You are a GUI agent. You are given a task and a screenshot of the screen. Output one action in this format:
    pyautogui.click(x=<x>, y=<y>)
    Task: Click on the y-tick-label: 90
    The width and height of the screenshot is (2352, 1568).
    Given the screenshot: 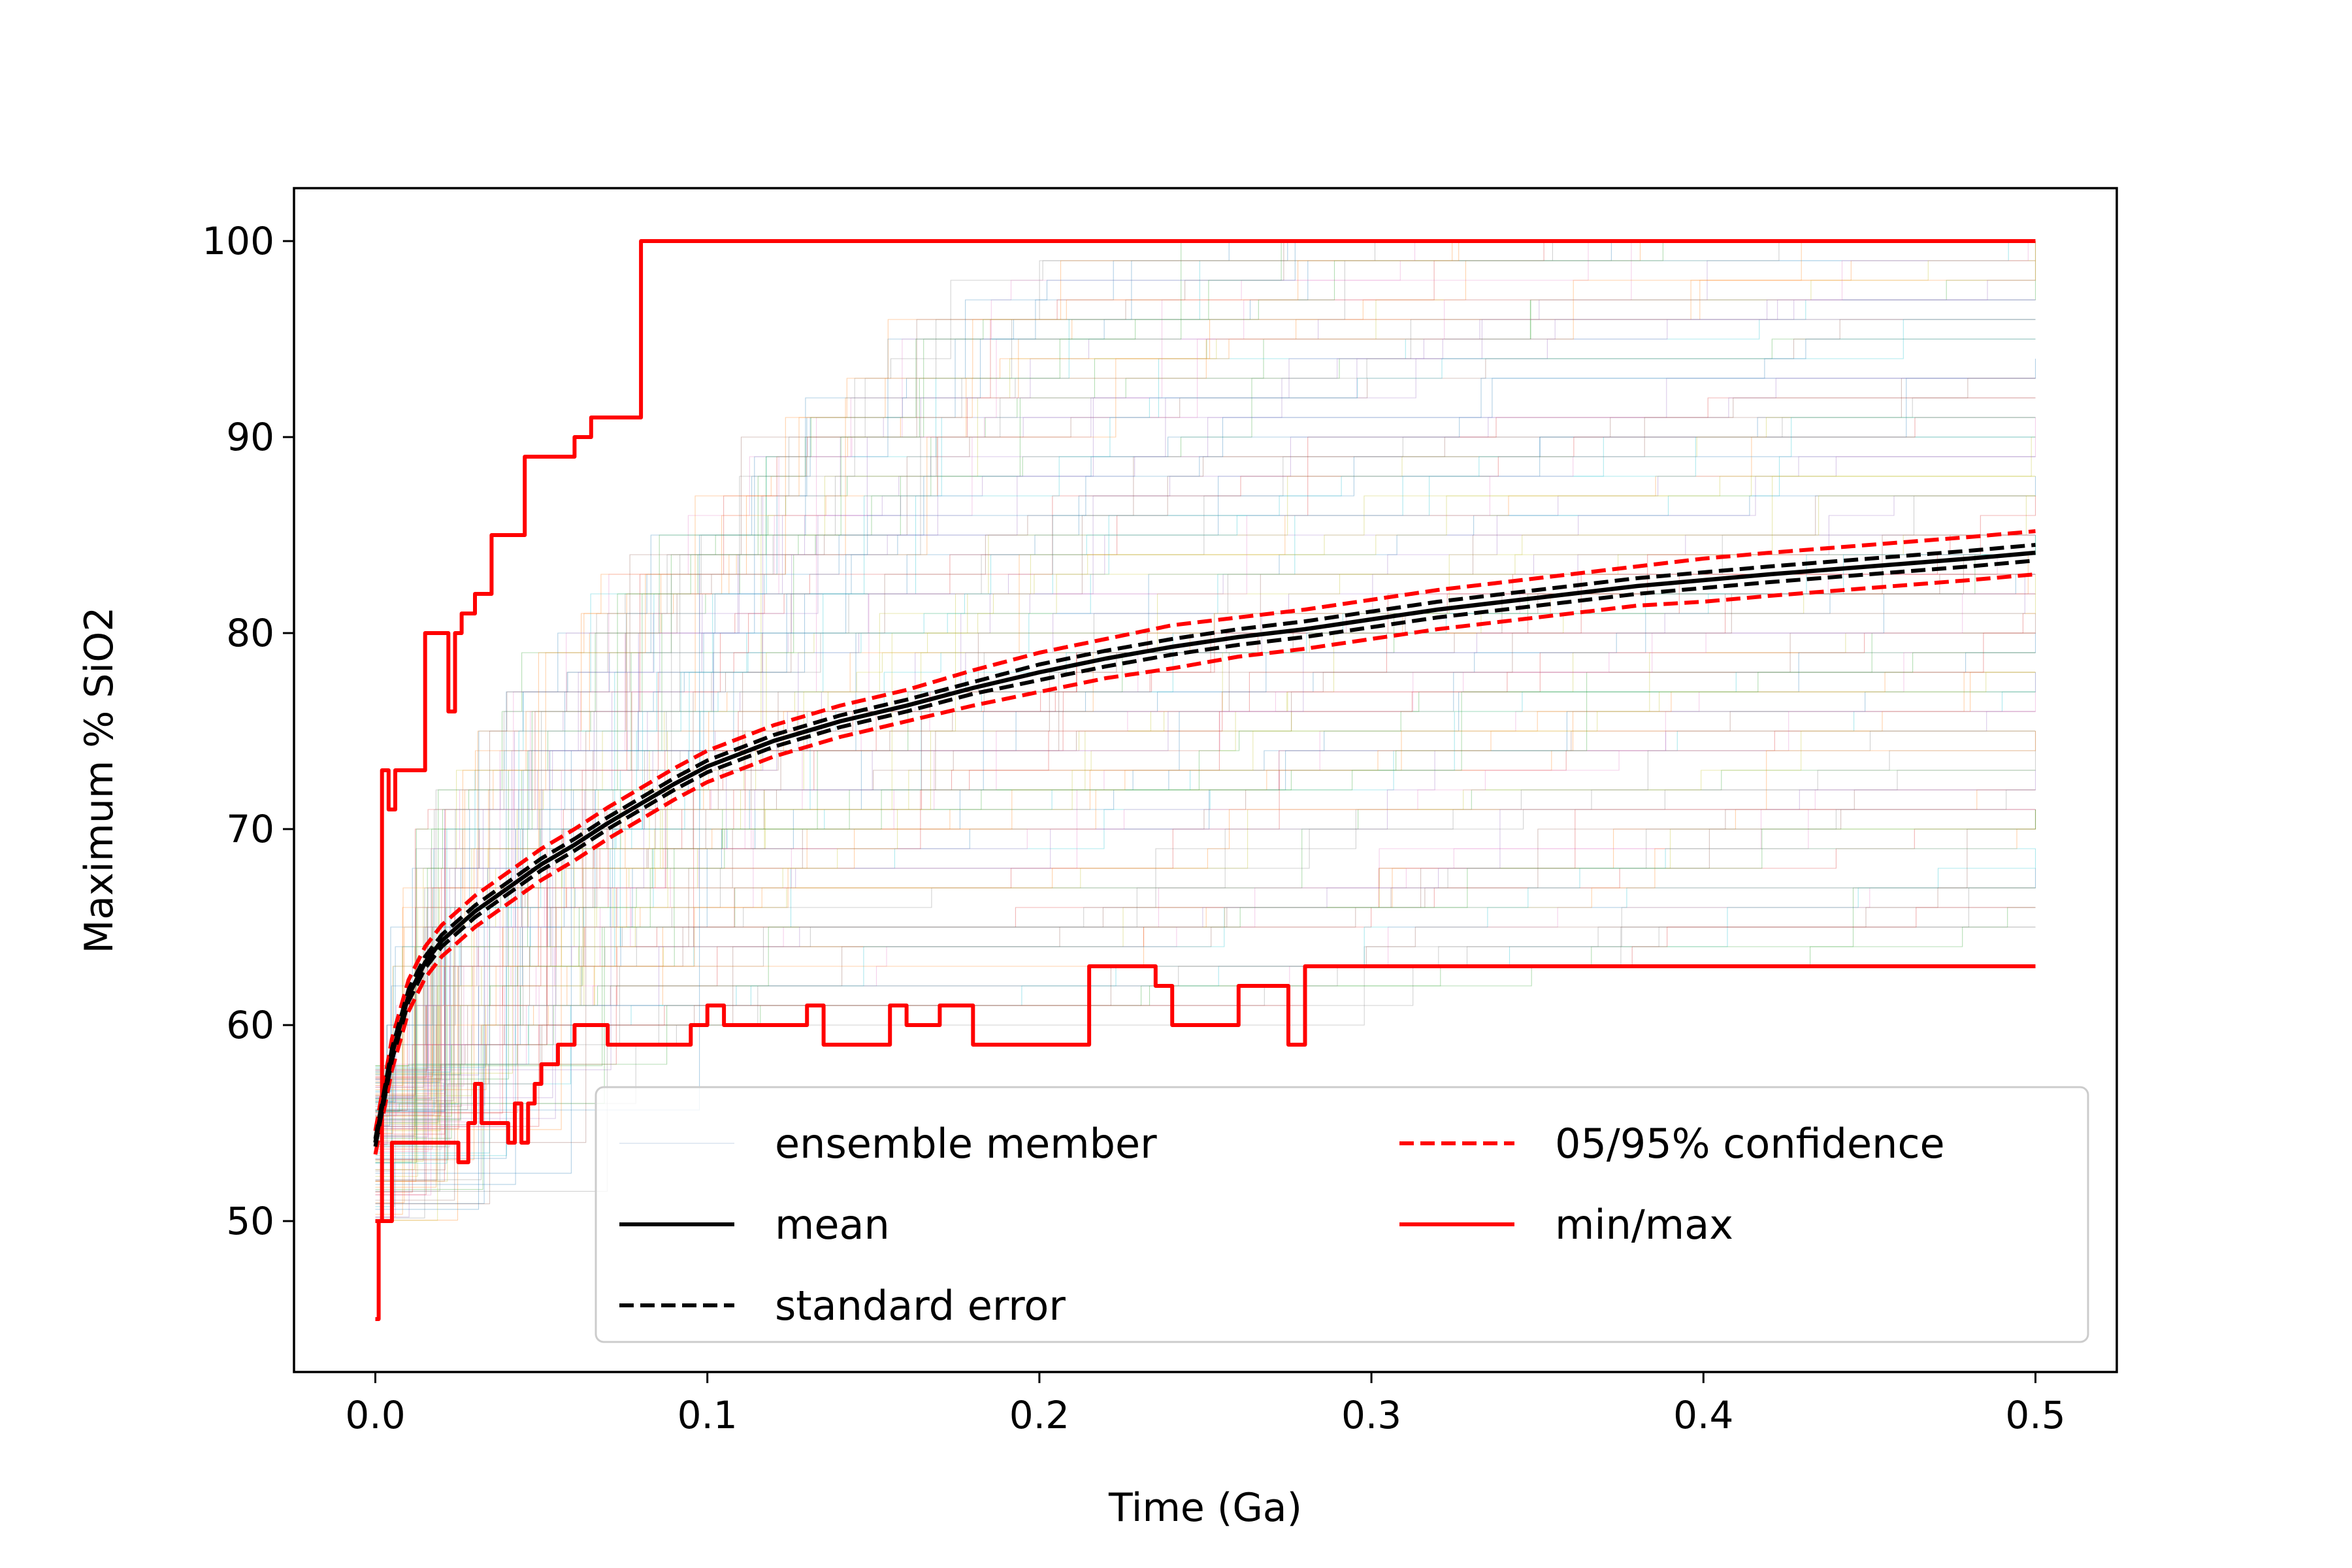 What is the action you would take?
    pyautogui.click(x=250, y=437)
    